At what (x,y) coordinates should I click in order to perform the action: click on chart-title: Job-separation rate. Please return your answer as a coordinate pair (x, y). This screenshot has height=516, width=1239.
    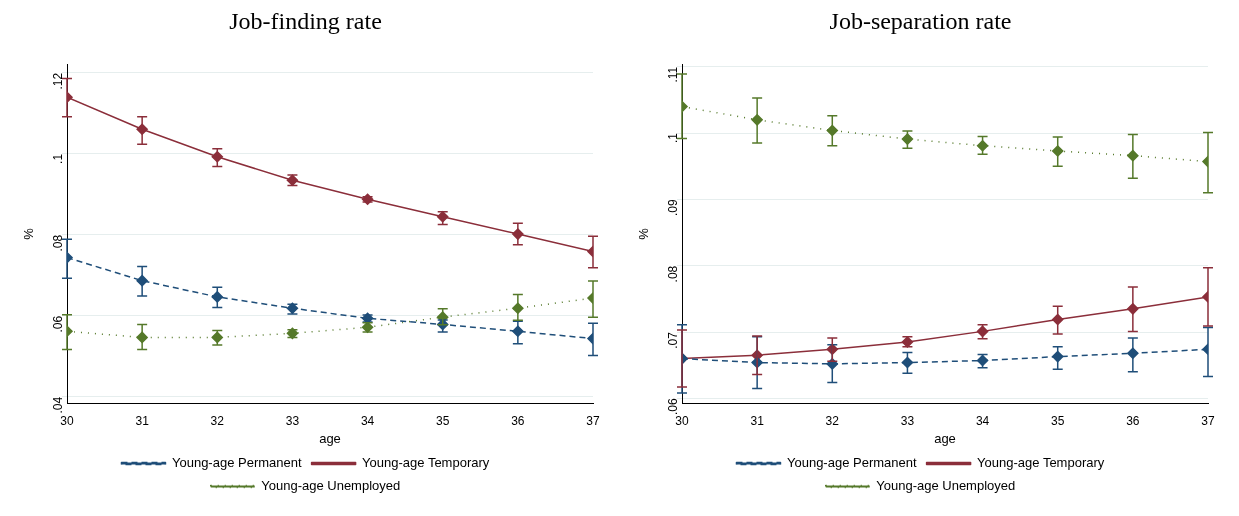
    Looking at the image, I should click on (920, 20).